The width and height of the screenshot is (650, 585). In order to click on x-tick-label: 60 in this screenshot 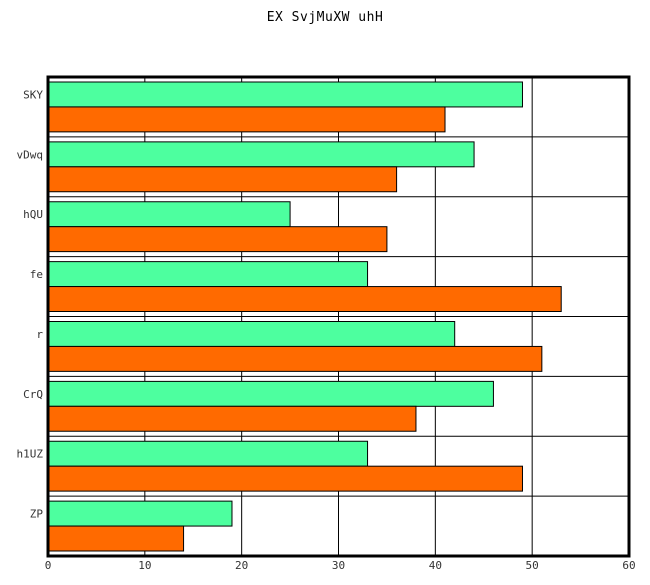, I will do `click(628, 565)`.